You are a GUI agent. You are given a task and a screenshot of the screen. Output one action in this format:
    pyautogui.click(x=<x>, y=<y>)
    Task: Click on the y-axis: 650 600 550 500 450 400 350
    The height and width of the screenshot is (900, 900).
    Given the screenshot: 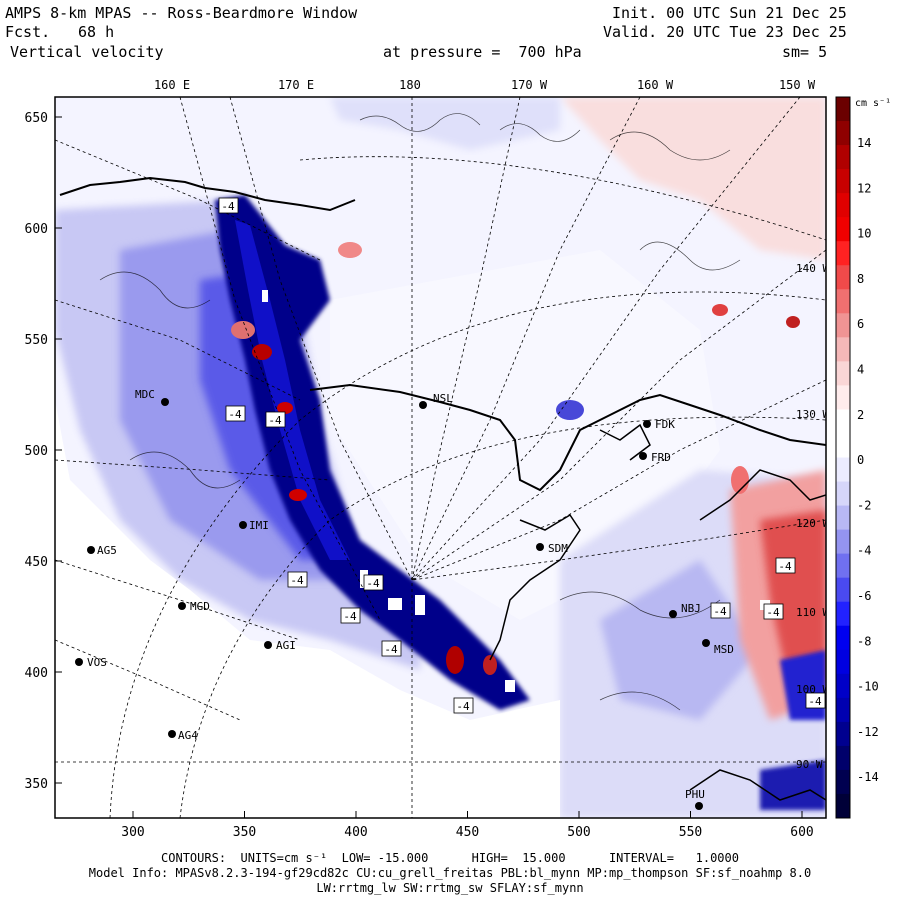 What is the action you would take?
    pyautogui.click(x=43, y=451)
    